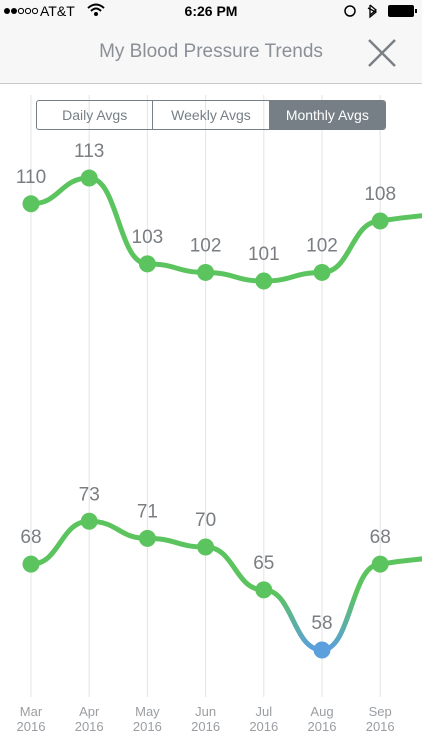 Image resolution: width=422 pixels, height=750 pixels. What do you see at coordinates (147, 719) in the screenshot?
I see `x-tick-label: May 2016` at bounding box center [147, 719].